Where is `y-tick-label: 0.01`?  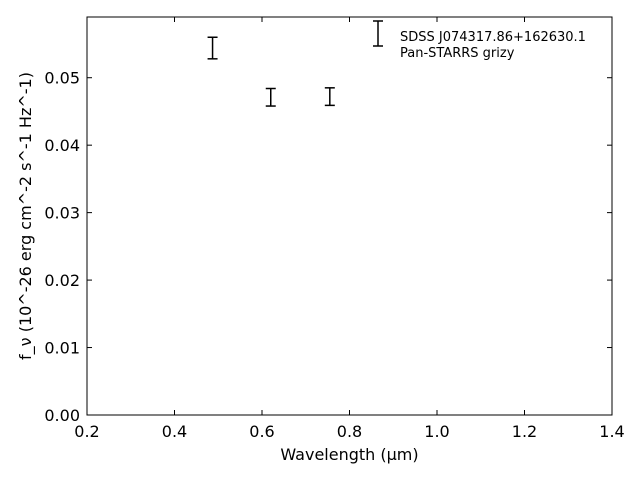 y-tick-label: 0.01 is located at coordinates (62, 348).